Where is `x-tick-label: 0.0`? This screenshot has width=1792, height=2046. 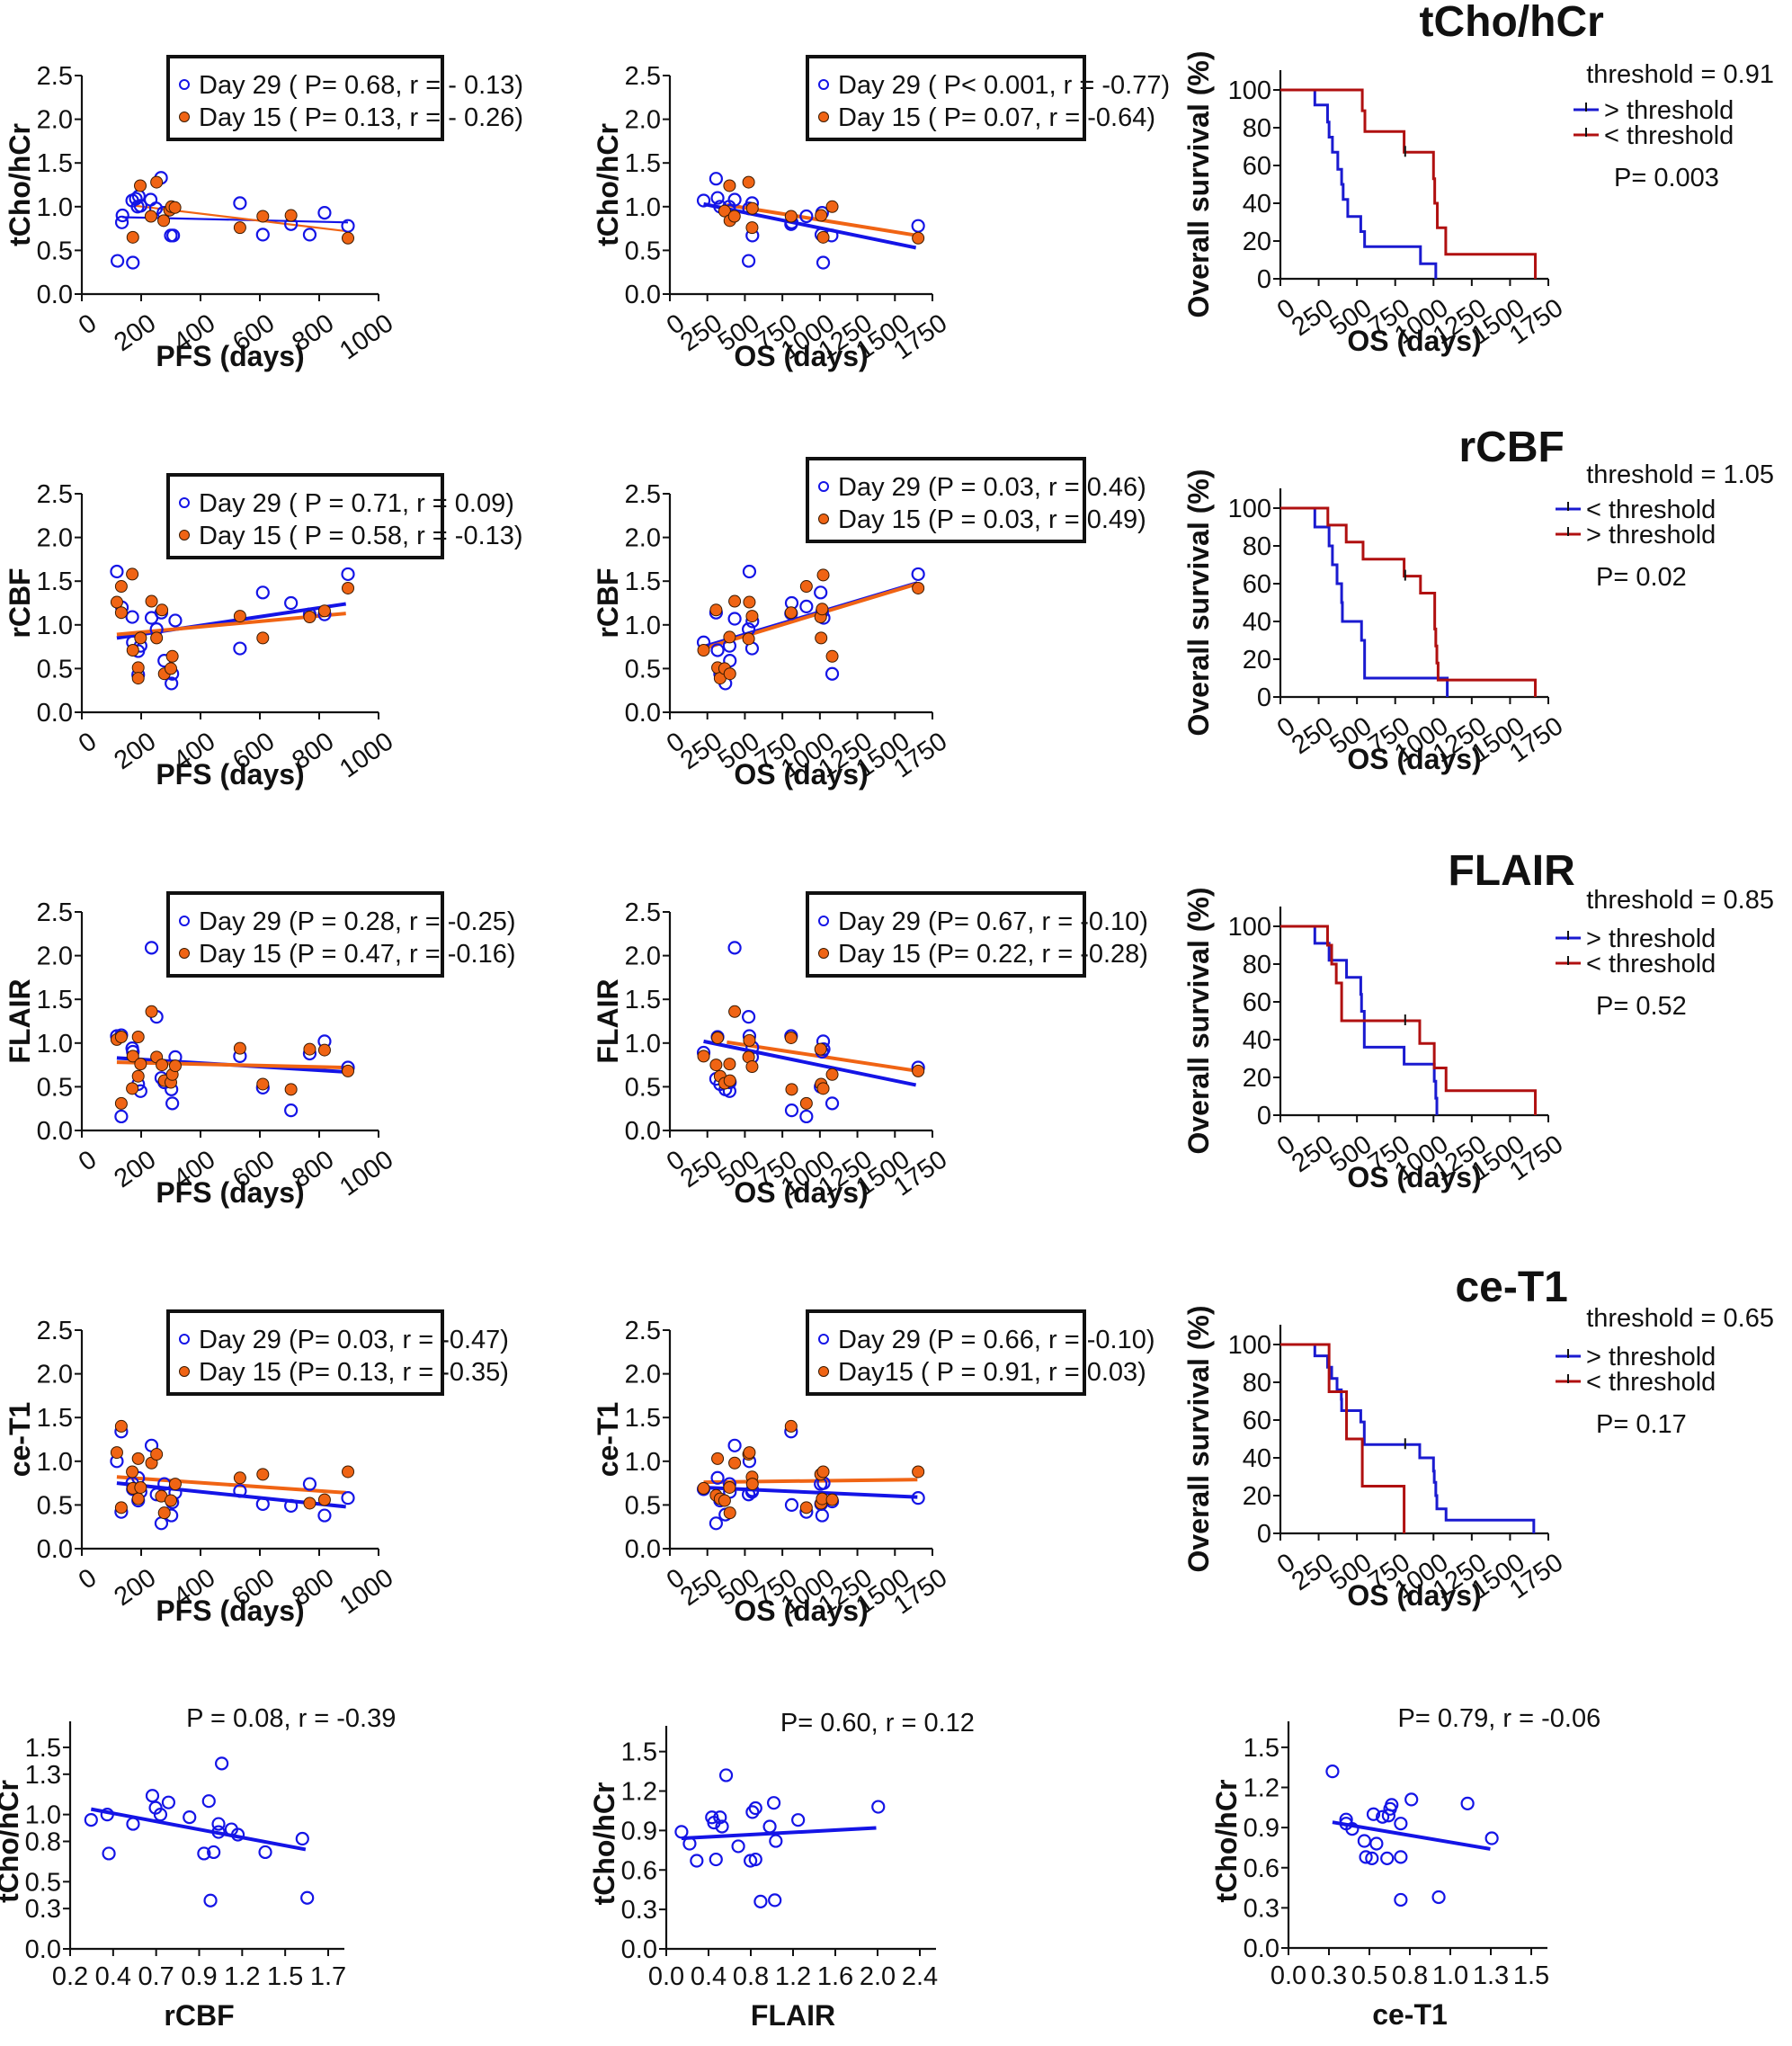 x-tick-label: 0.0 is located at coordinates (1288, 1975).